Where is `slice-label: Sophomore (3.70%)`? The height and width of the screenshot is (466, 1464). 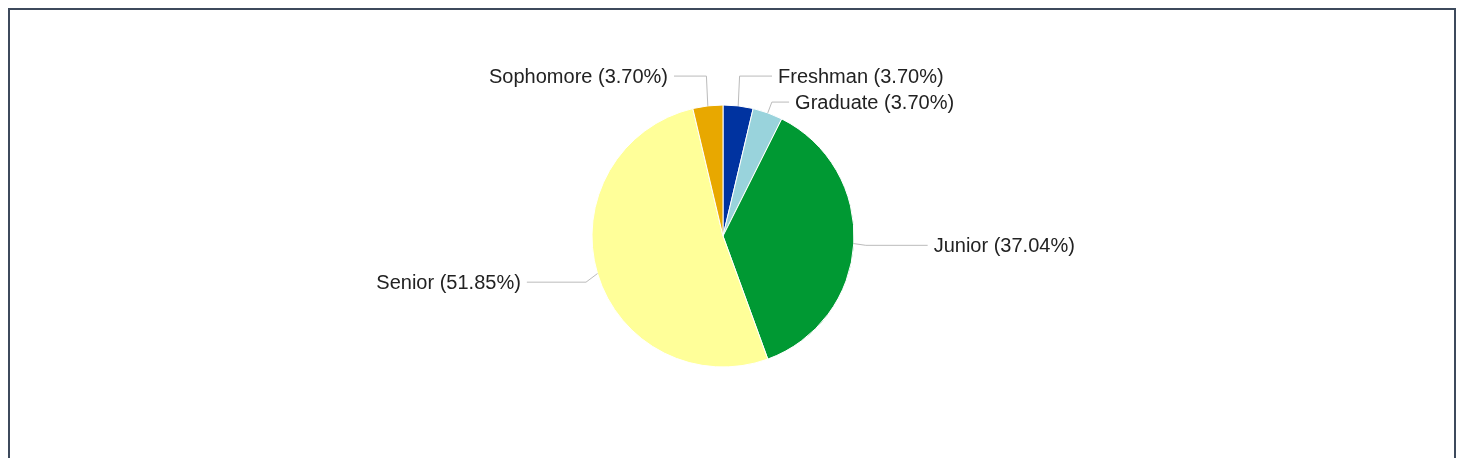 slice-label: Sophomore (3.70%) is located at coordinates (578, 76).